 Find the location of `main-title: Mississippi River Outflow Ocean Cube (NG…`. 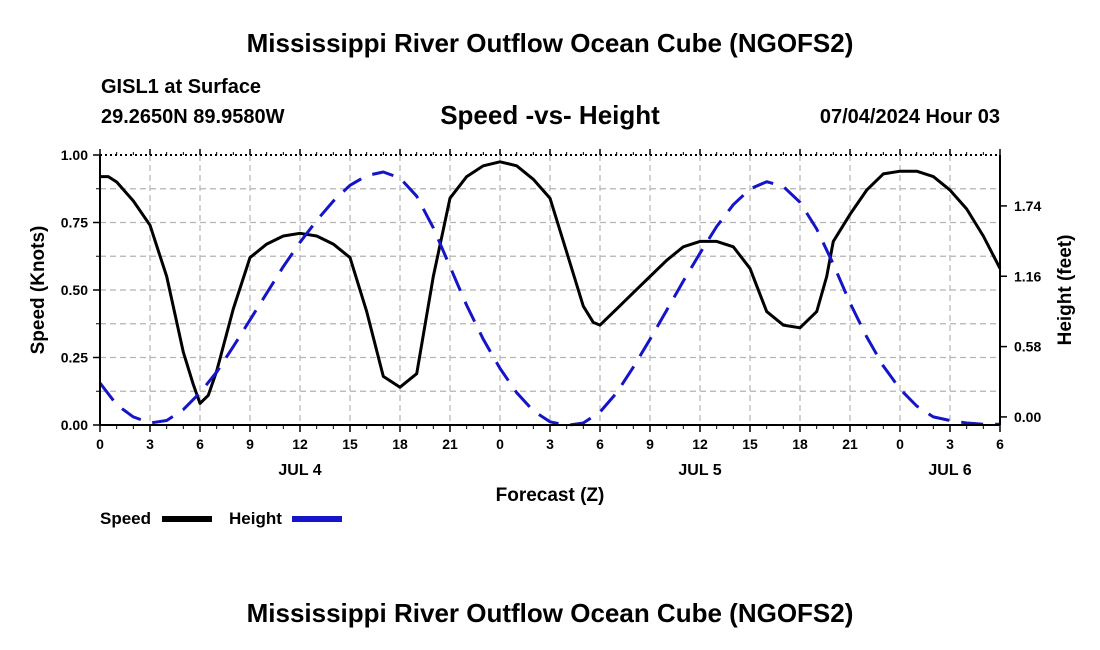

main-title: Mississippi River Outflow Ocean Cube (NG… is located at coordinates (550, 43).